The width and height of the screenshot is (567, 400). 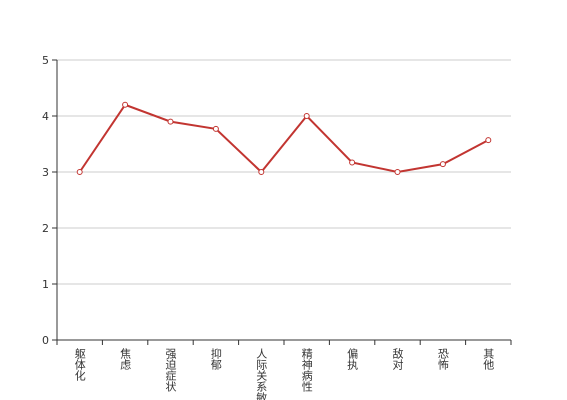 I want to click on y-tick-label: 2, so click(x=45, y=228).